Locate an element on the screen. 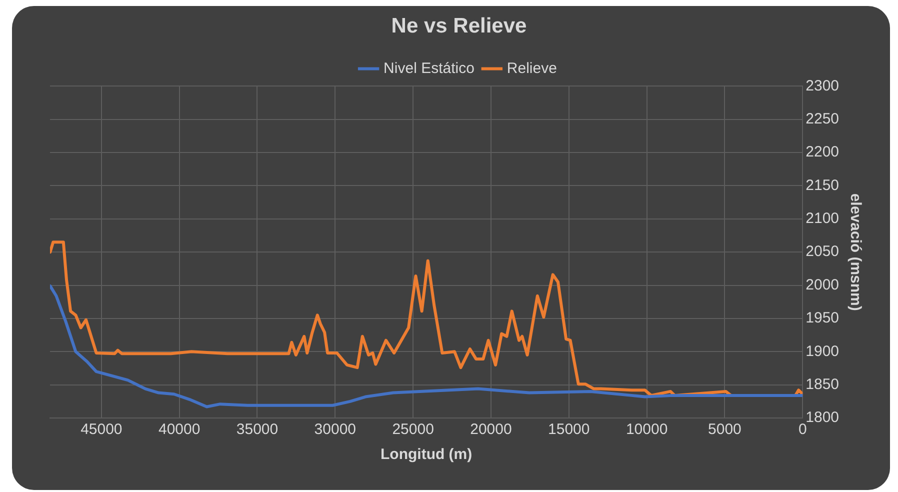  x-axis-title: Longitud (m) is located at coordinates (426, 455).